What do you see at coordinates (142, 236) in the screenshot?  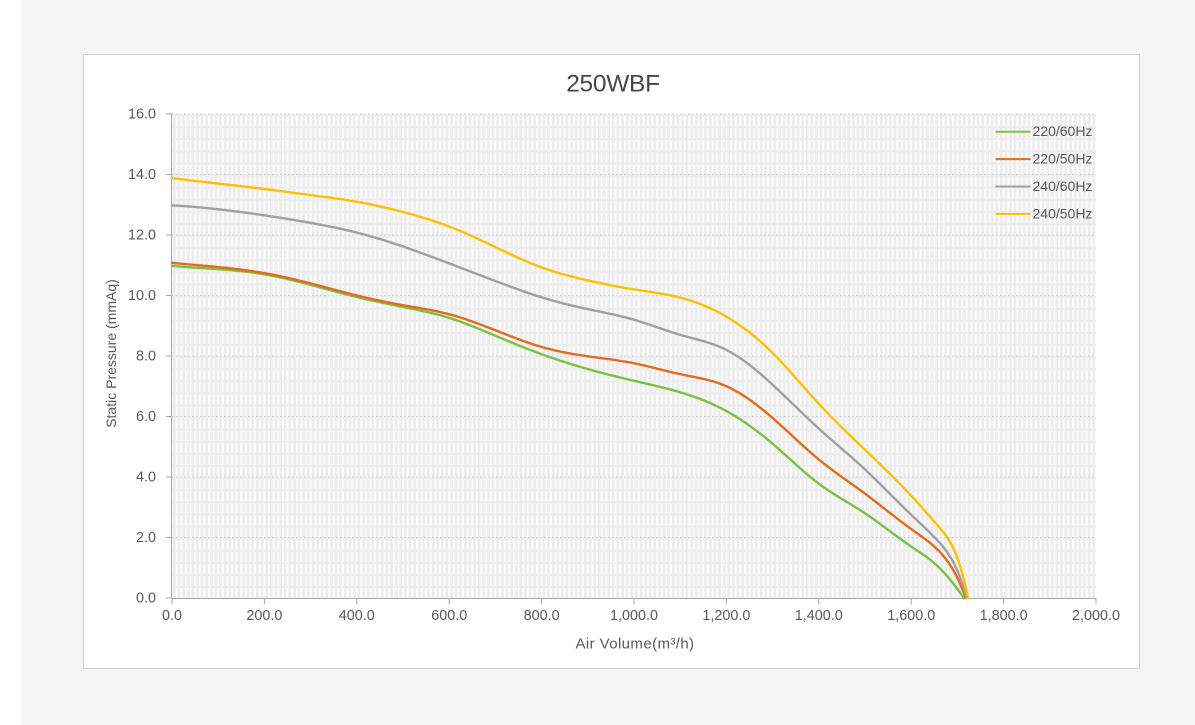 I see `svg-text: 12.0` at bounding box center [142, 236].